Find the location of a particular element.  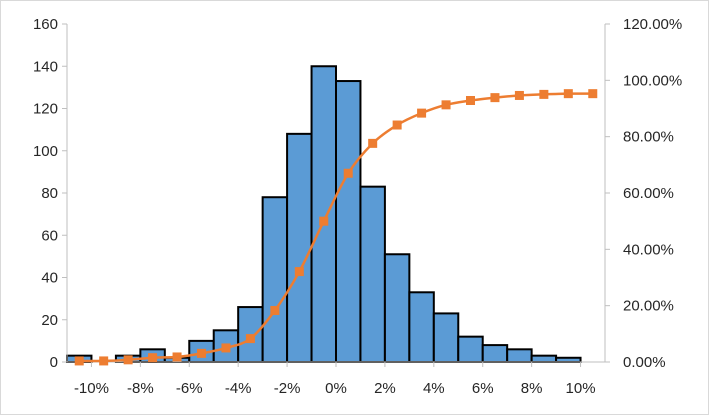

right-y-tick-label: 80.00% is located at coordinates (648, 137).